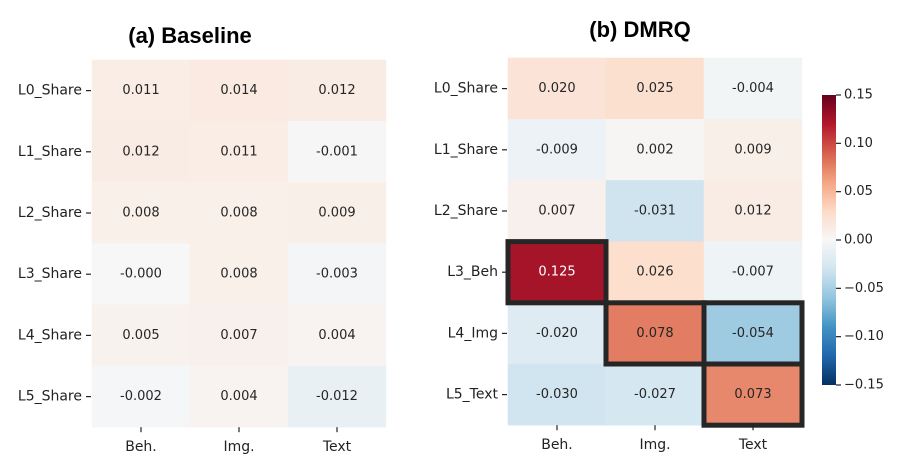 Image resolution: width=897 pixels, height=468 pixels. I want to click on cell-value-label: 0.014, so click(238, 90).